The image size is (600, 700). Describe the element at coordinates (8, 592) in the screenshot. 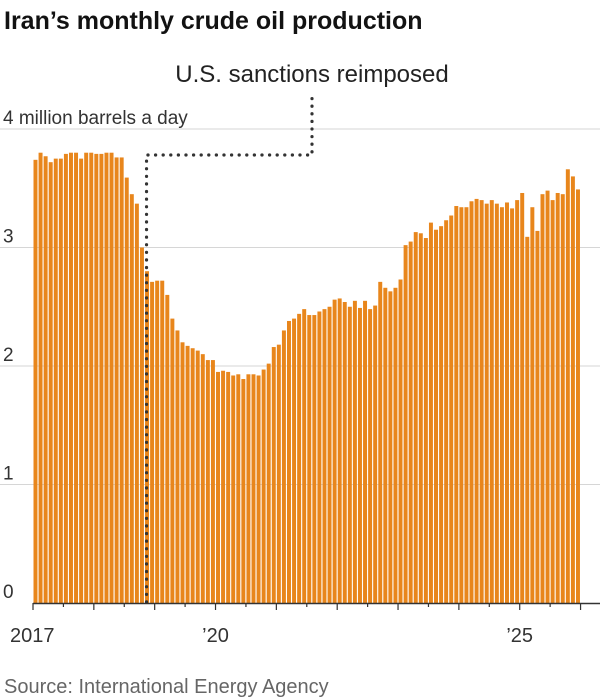

I see `y-tick-label: 0` at that location.